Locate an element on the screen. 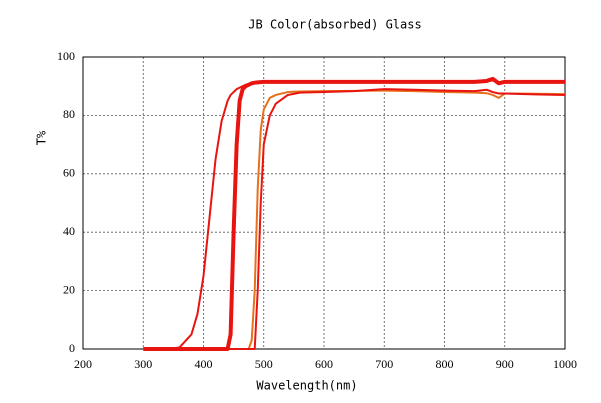  x-axis-label: Wavelength(nm) is located at coordinates (306, 386).